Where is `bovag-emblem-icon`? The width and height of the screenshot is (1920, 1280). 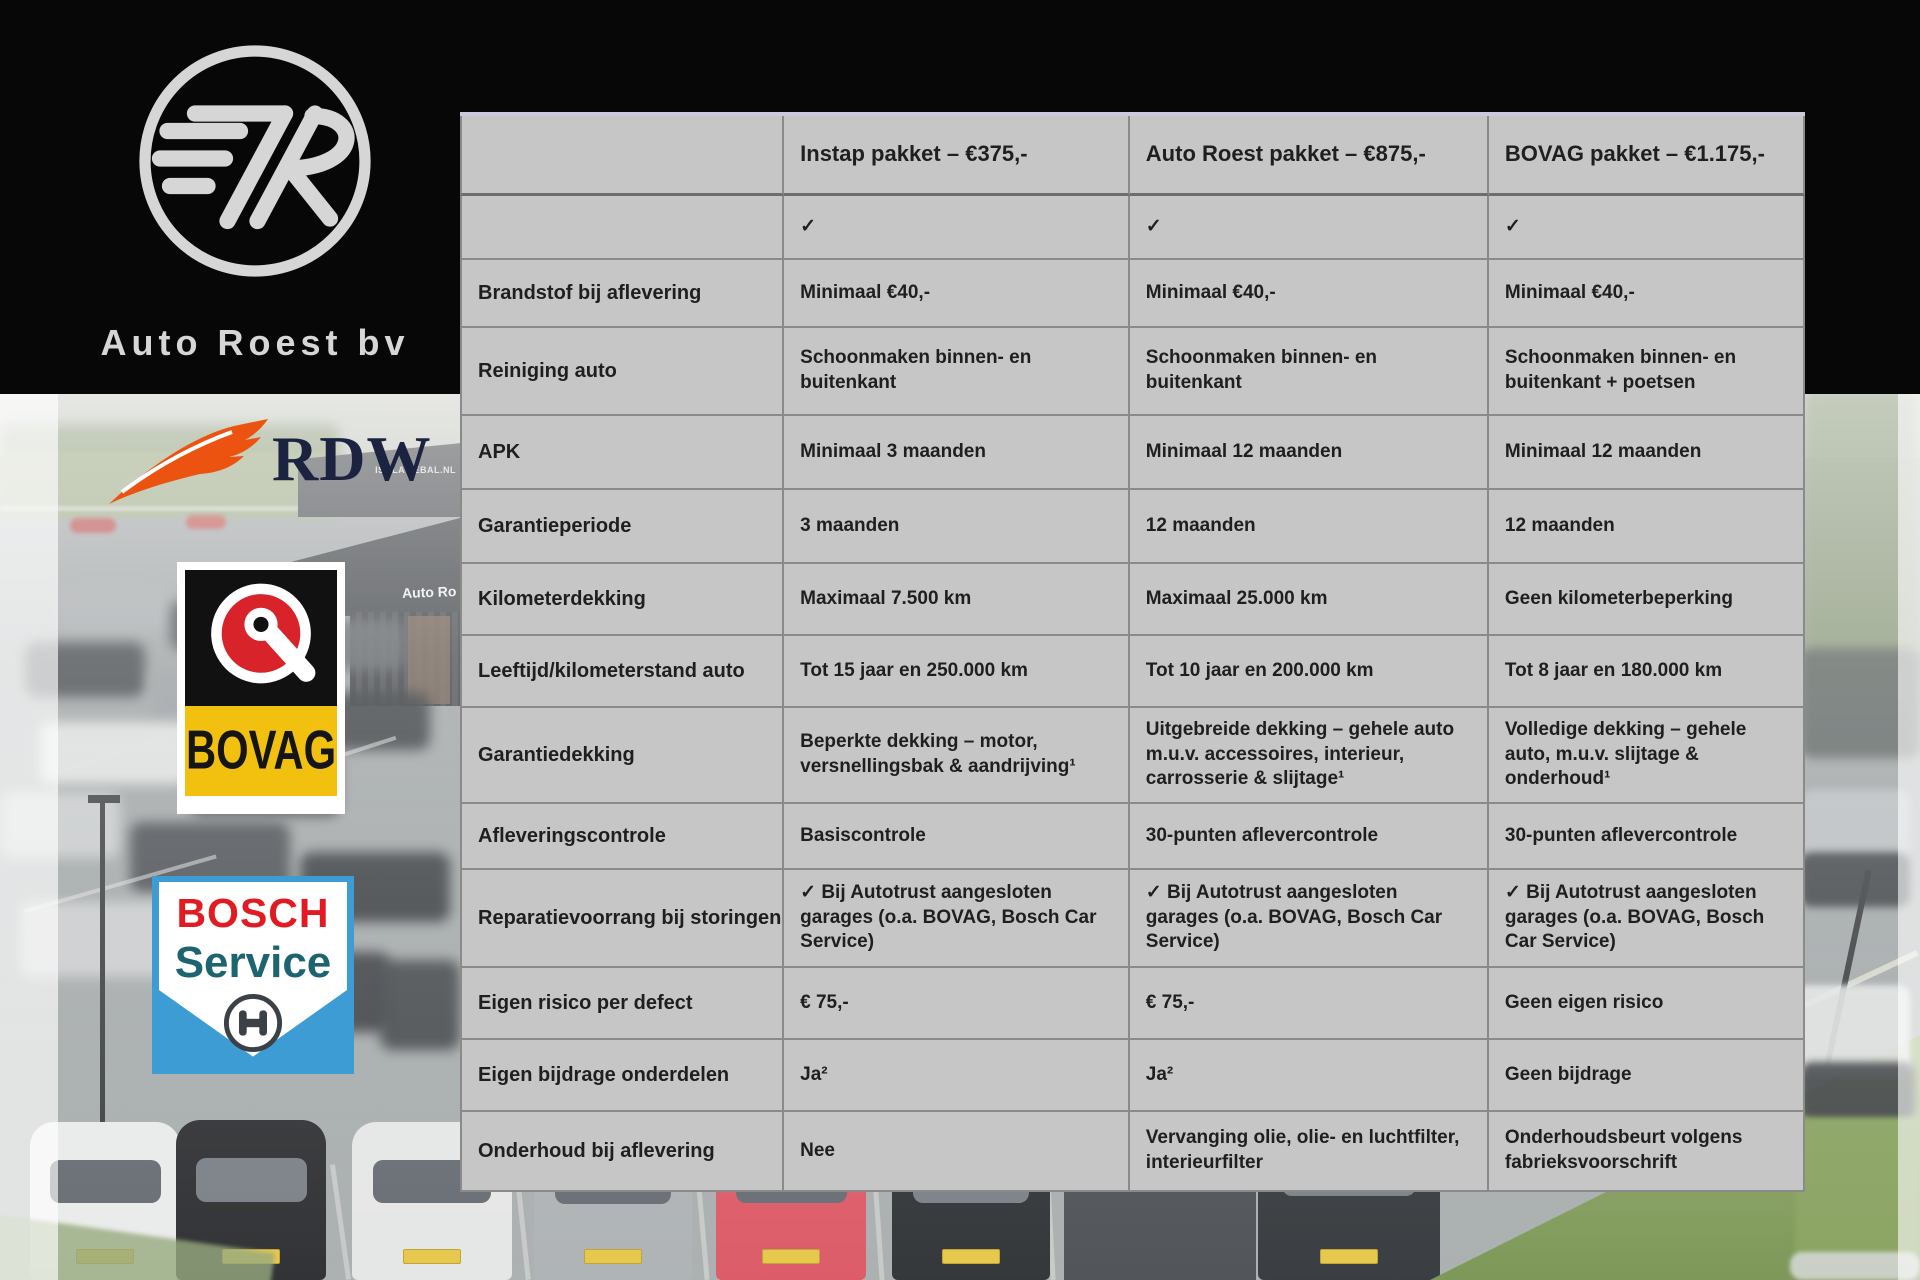 bovag-emblem-icon is located at coordinates (261, 638).